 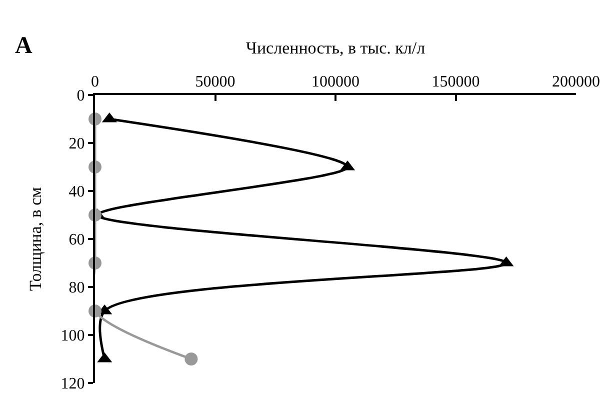 What do you see at coordinates (456, 82) in the screenshot?
I see `x-tick-label: 150000` at bounding box center [456, 82].